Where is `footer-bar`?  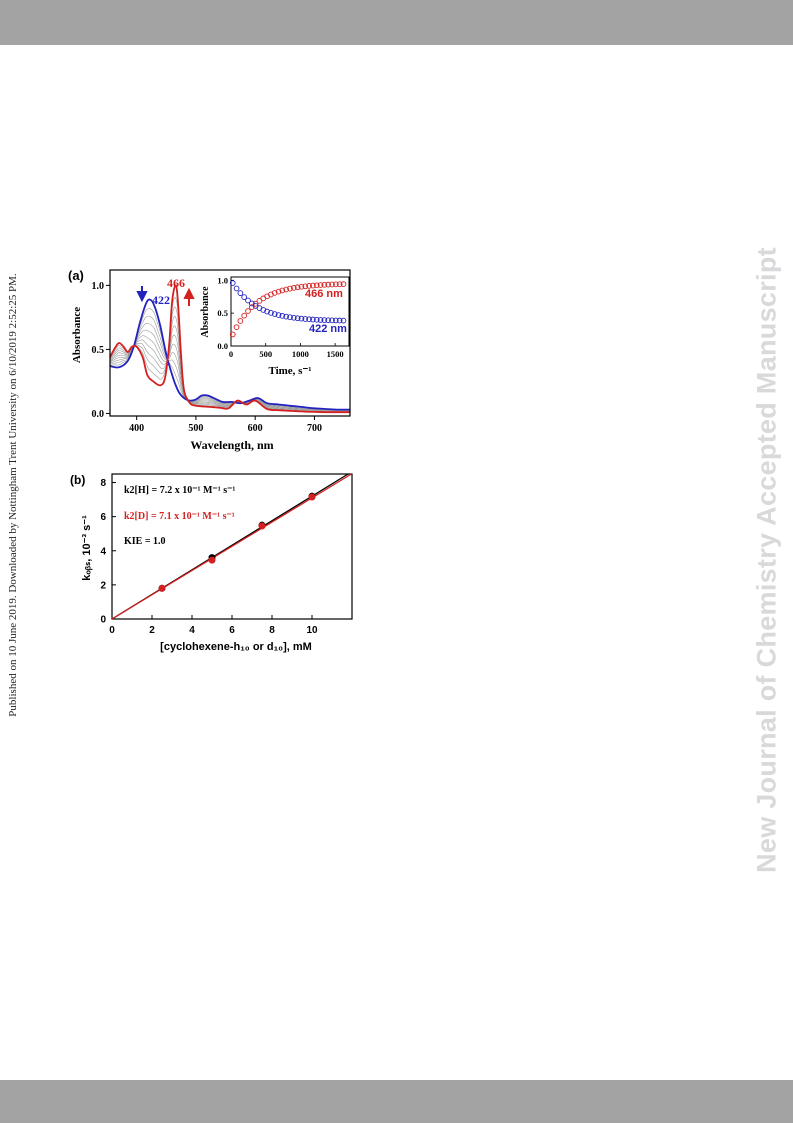 footer-bar is located at coordinates (396, 1101).